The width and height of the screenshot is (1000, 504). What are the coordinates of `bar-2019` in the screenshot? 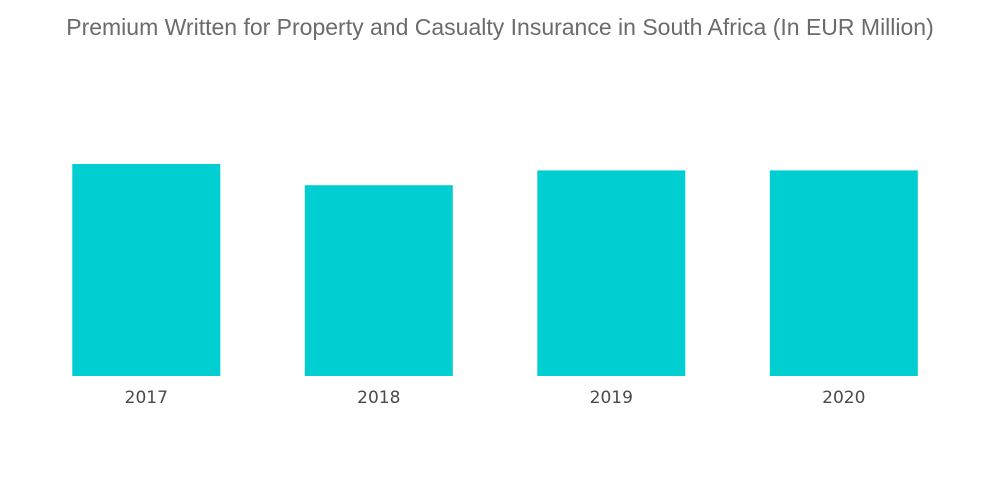 It's located at (611, 273).